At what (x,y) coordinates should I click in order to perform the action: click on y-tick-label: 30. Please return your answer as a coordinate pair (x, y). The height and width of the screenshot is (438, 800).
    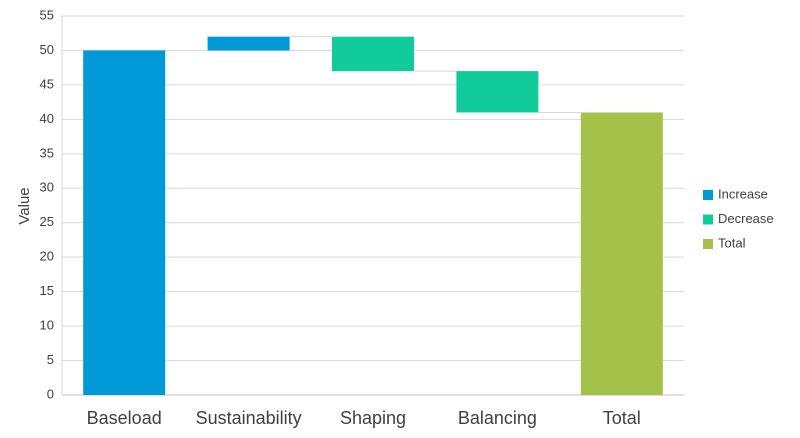
    Looking at the image, I should click on (47, 187).